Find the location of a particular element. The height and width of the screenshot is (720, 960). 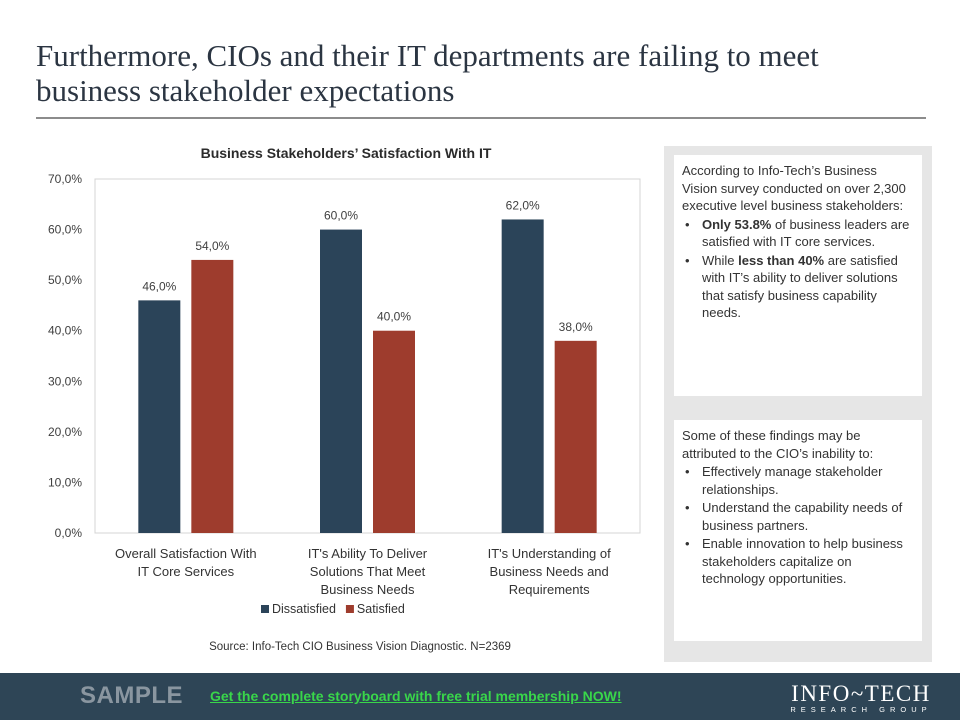

findings-text: While is located at coordinates (720, 260).